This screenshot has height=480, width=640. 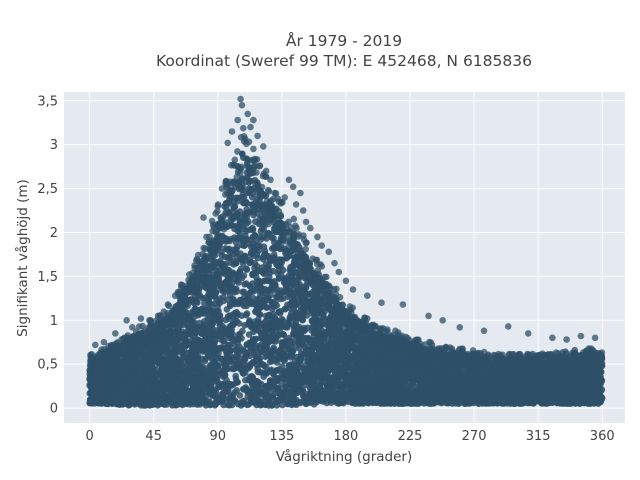 I want to click on chart-title: År 1979 - 2019, so click(x=344, y=40).